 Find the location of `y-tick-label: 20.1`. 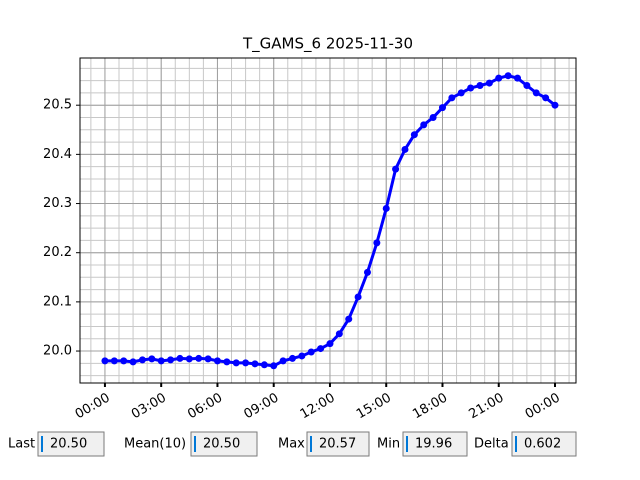

y-tick-label: 20.1 is located at coordinates (57, 301).